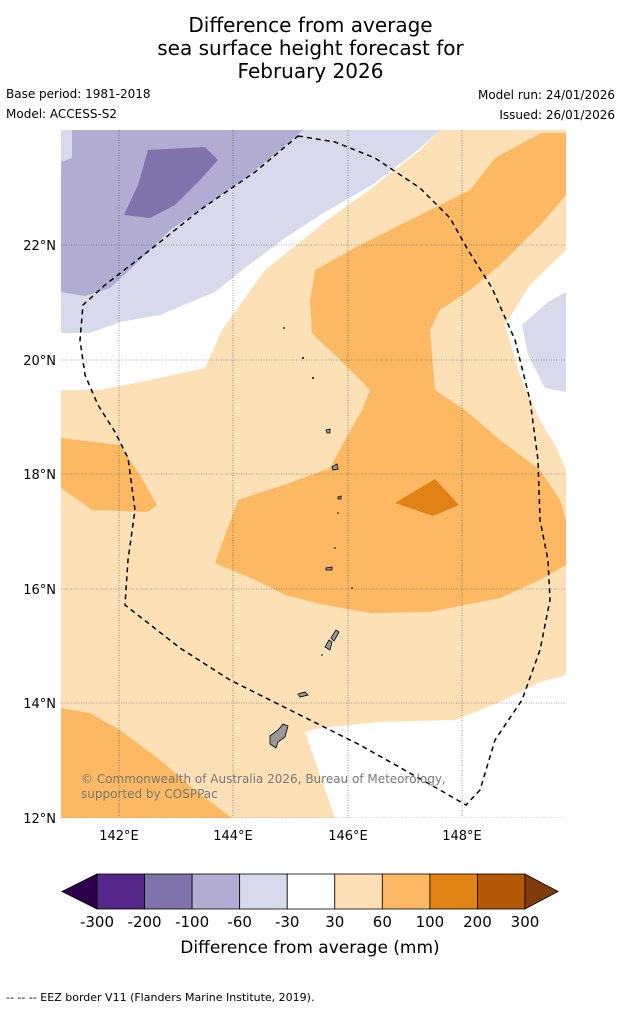 The image size is (621, 1011). What do you see at coordinates (303, 694) in the screenshot?
I see `island-rota` at bounding box center [303, 694].